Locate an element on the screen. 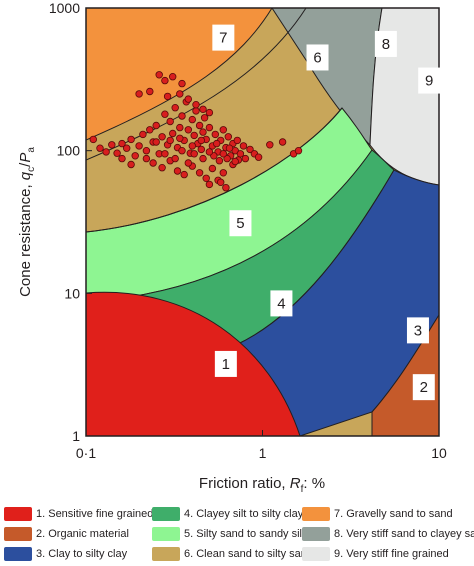 Image resolution: width=474 pixels, height=566 pixels. zone-label-text: 5 is located at coordinates (240, 223).